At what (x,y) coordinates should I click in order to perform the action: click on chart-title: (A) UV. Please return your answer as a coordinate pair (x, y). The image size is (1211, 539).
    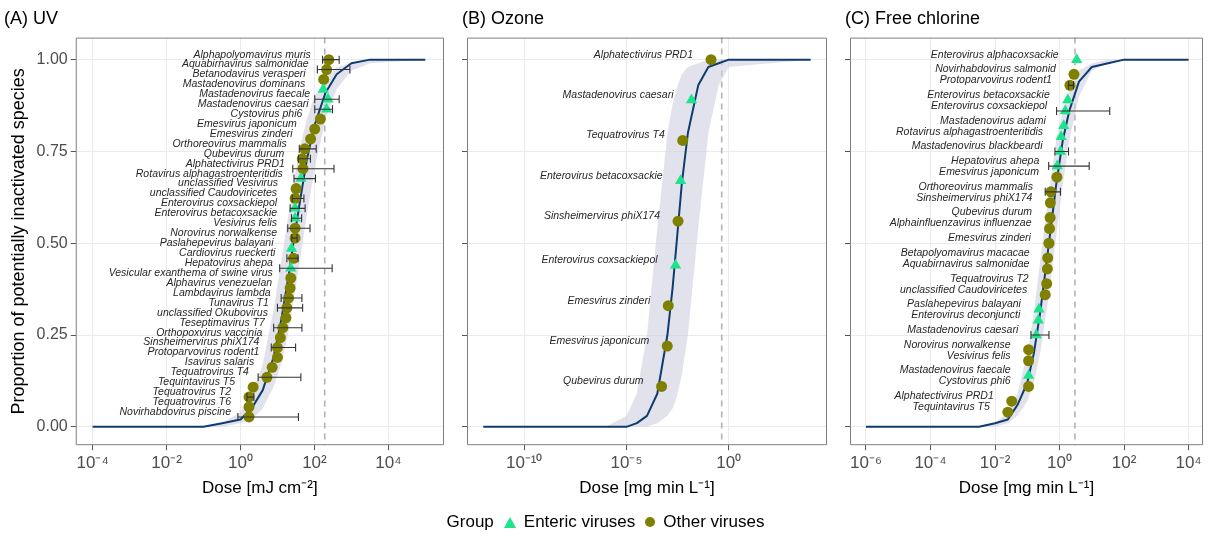
    Looking at the image, I should click on (31, 17).